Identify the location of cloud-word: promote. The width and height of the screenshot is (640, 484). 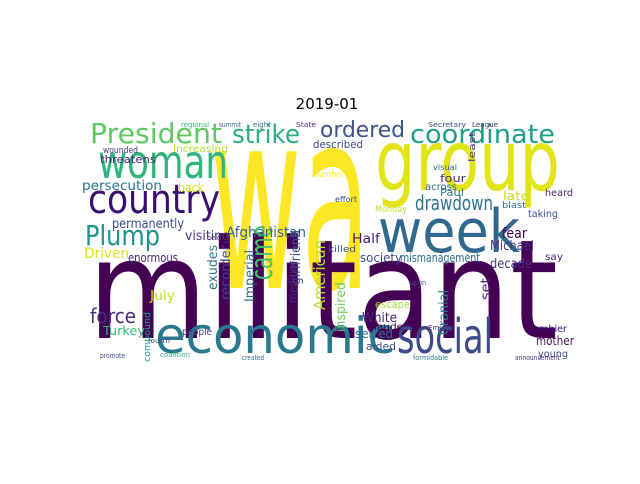
(112, 356).